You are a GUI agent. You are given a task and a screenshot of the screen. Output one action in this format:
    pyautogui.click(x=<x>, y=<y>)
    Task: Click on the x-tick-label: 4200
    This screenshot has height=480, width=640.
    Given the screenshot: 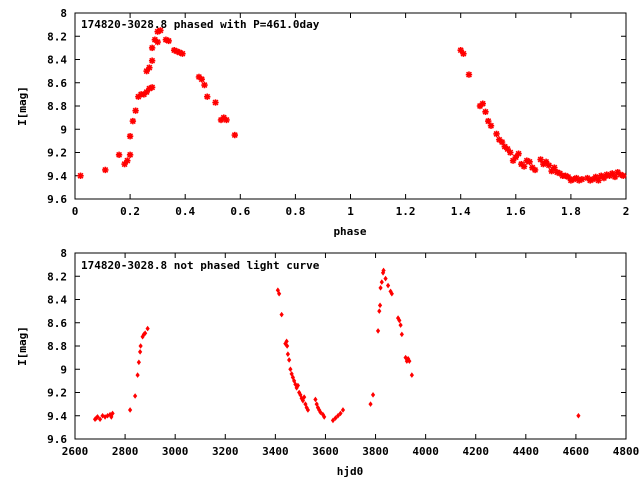 What is the action you would take?
    pyautogui.click(x=475, y=451)
    